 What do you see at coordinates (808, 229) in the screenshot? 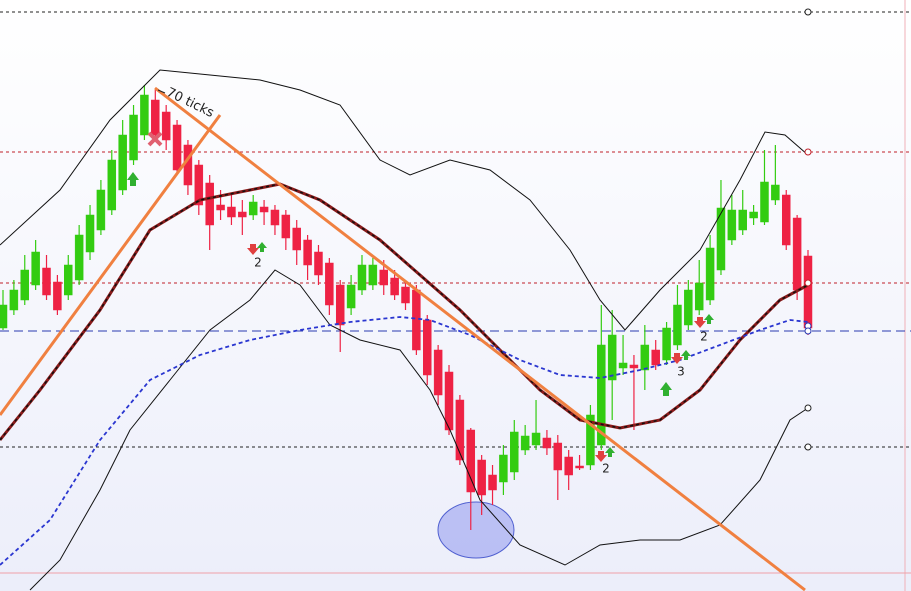
I see `end-markers` at bounding box center [808, 229].